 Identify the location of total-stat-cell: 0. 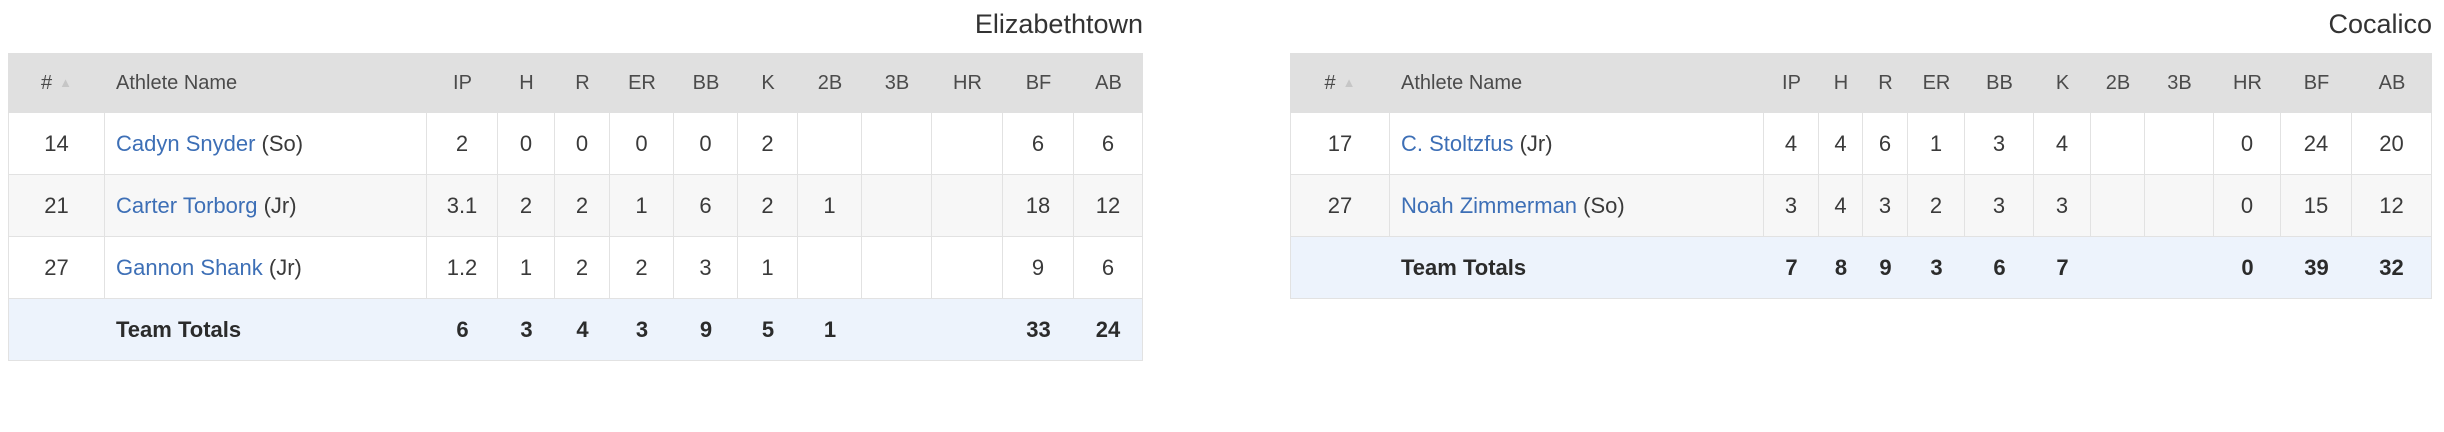
(2247, 268).